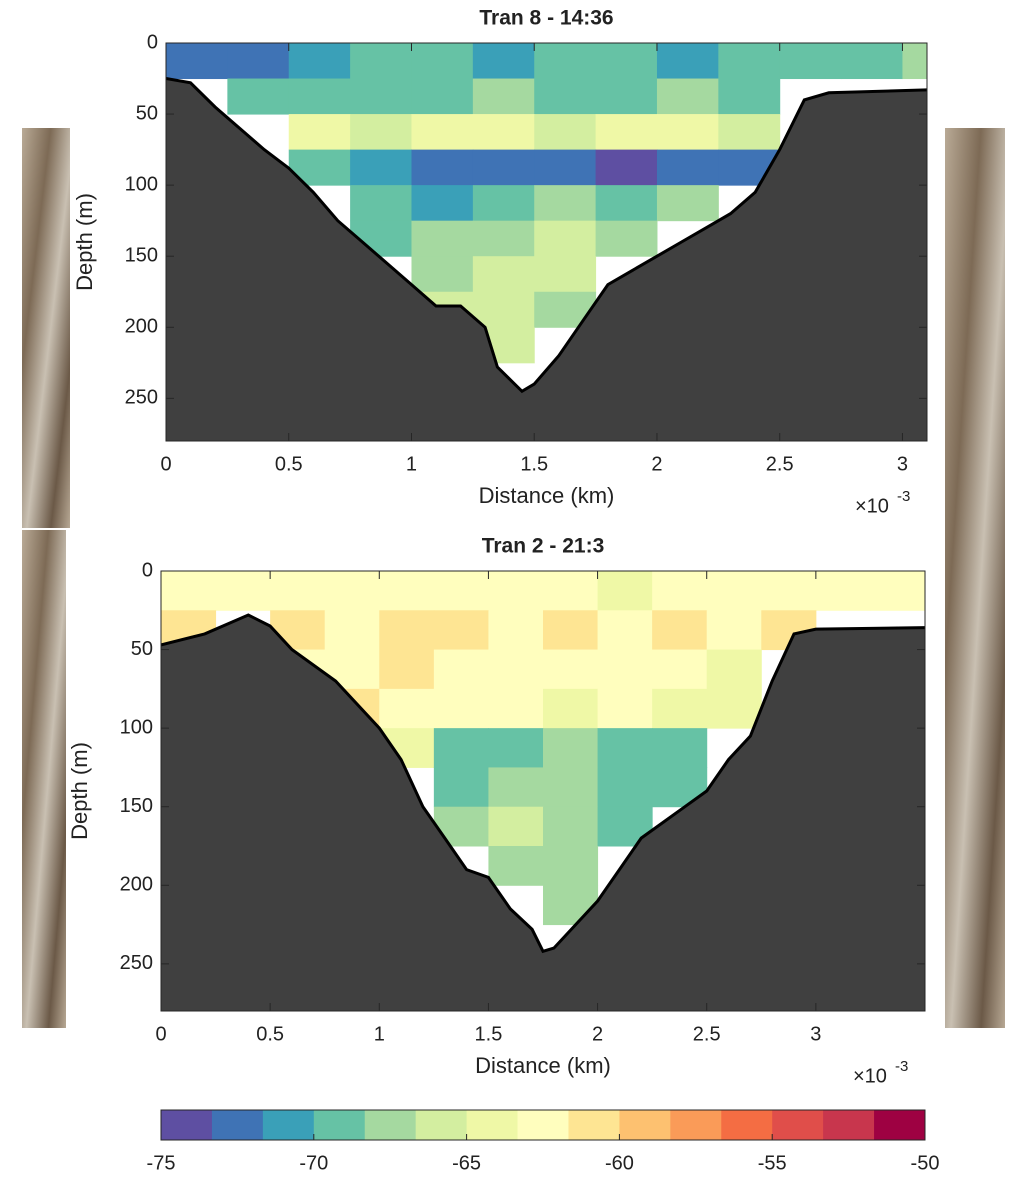 The image size is (1013, 1181). Describe the element at coordinates (466, 1163) in the screenshot. I see `colorbar-tick-label: -65` at that location.